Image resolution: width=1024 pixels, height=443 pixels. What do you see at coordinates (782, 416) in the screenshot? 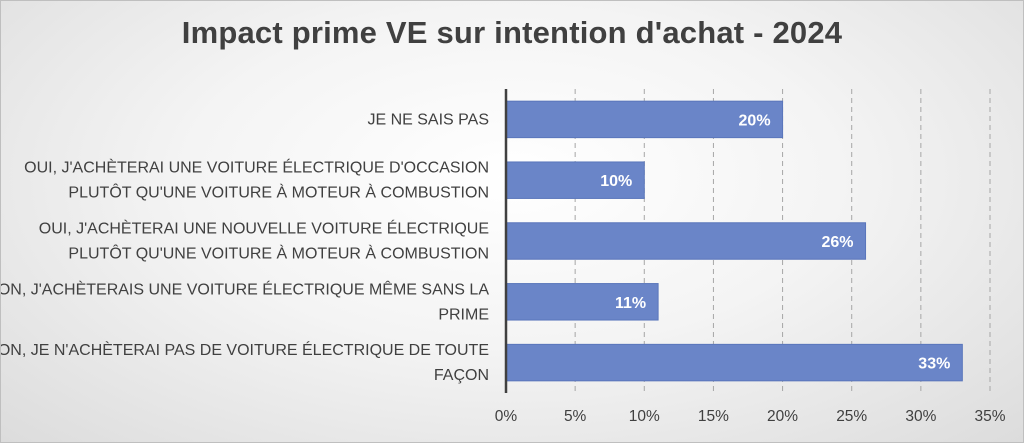
I see `x-tick-label: 20%` at bounding box center [782, 416].